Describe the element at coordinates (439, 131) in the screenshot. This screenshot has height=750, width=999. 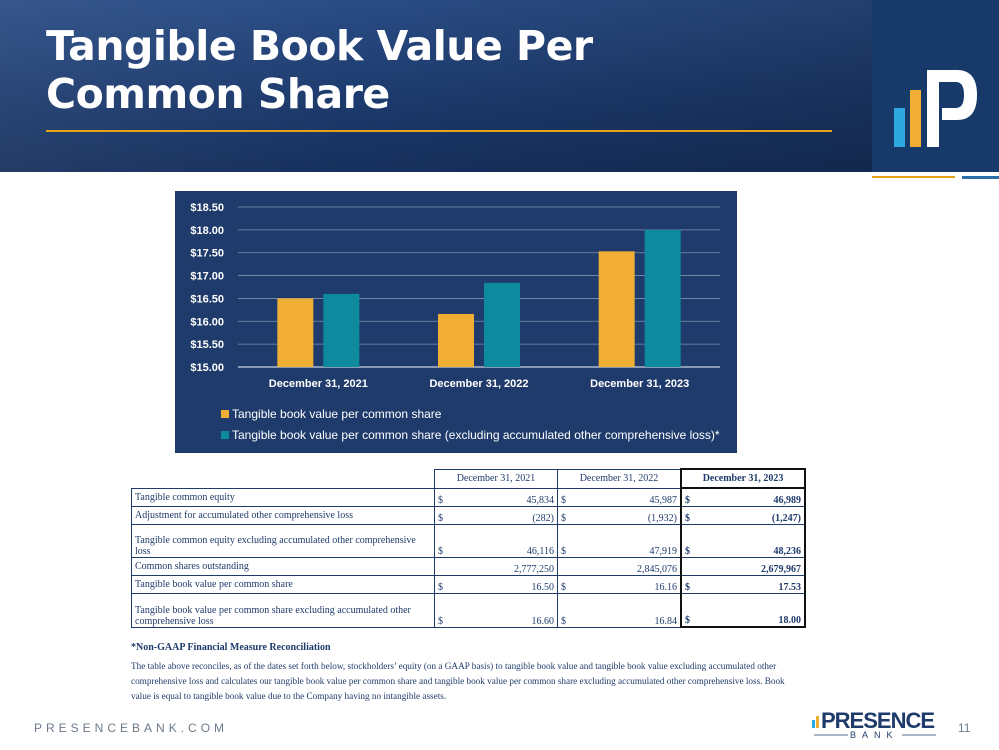
I see `title-underline` at that location.